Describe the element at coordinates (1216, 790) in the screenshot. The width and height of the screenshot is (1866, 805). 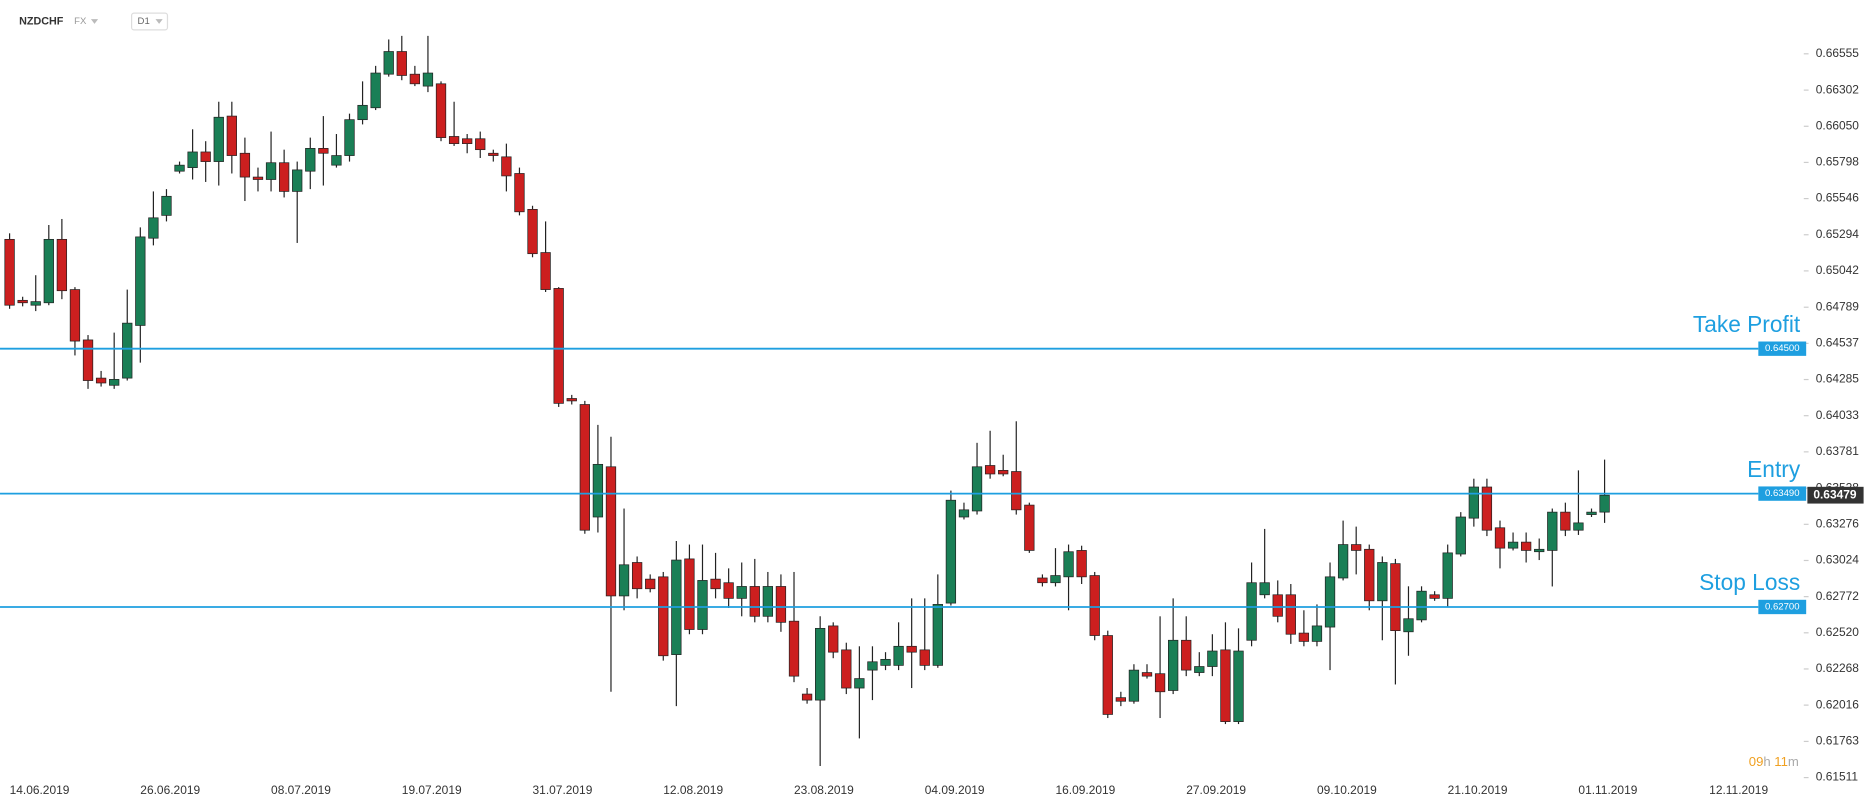
I see `x-tick-label: 27.09.2019` at that location.